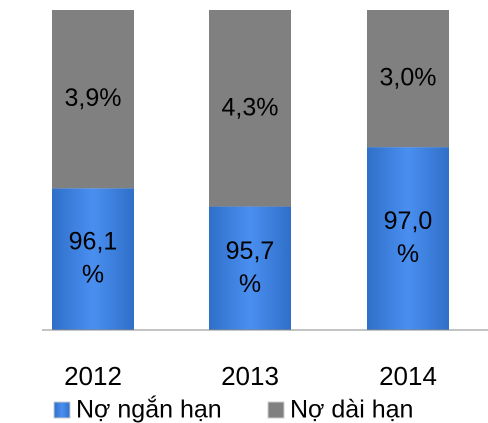  I want to click on legend-label: Nợ ngắn hạn, so click(149, 409).